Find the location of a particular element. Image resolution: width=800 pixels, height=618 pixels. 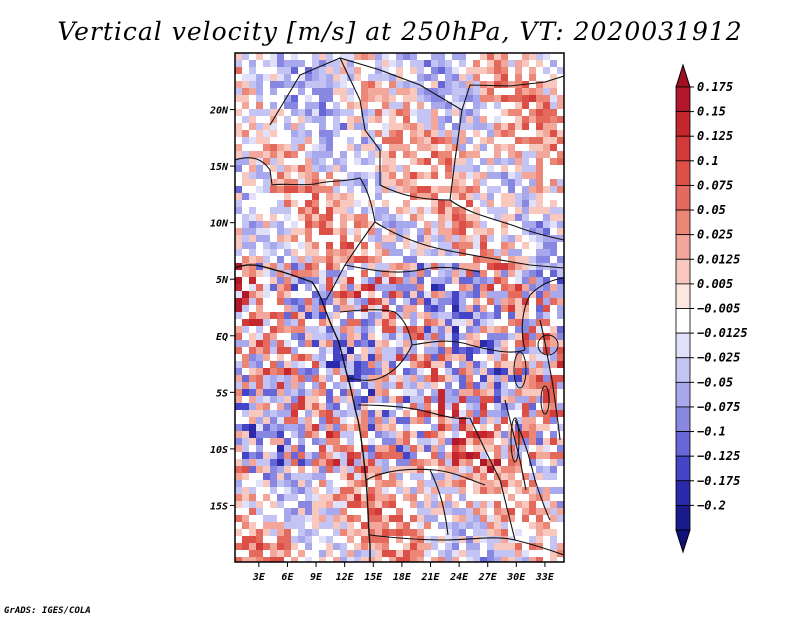

colorbar-segment is located at coordinates (683, 394).